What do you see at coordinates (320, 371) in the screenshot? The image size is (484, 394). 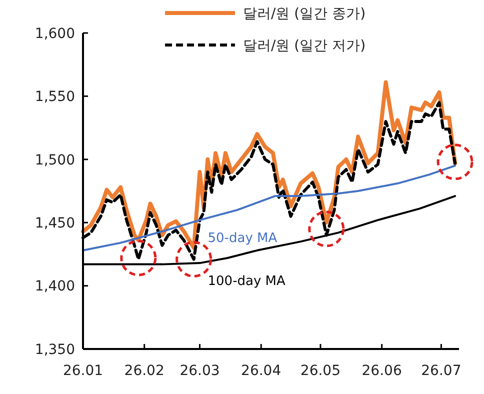 I see `x-tick-label: 26.05` at bounding box center [320, 371].